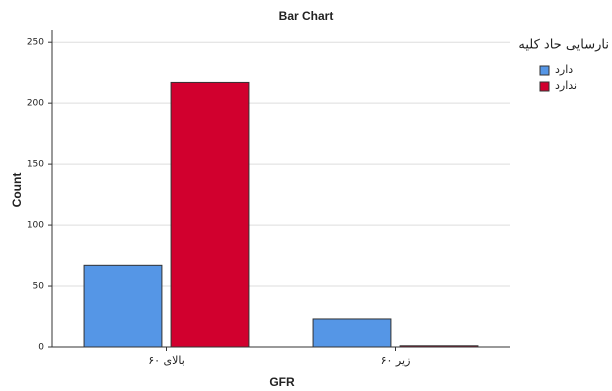 The height and width of the screenshot is (391, 612). Describe the element at coordinates (17, 190) in the screenshot. I see `y-axis-title: Count` at that location.